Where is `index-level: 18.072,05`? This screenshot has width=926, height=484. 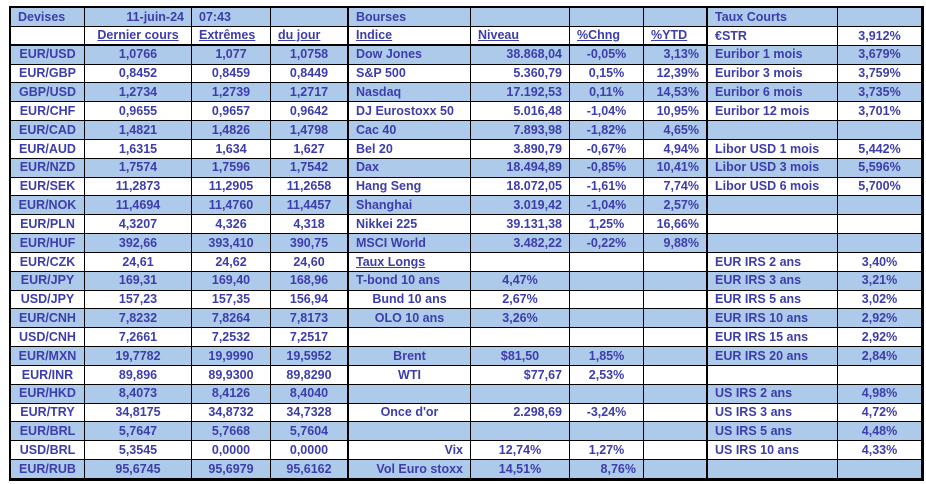
index-level: 18.072,05 is located at coordinates (520, 187).